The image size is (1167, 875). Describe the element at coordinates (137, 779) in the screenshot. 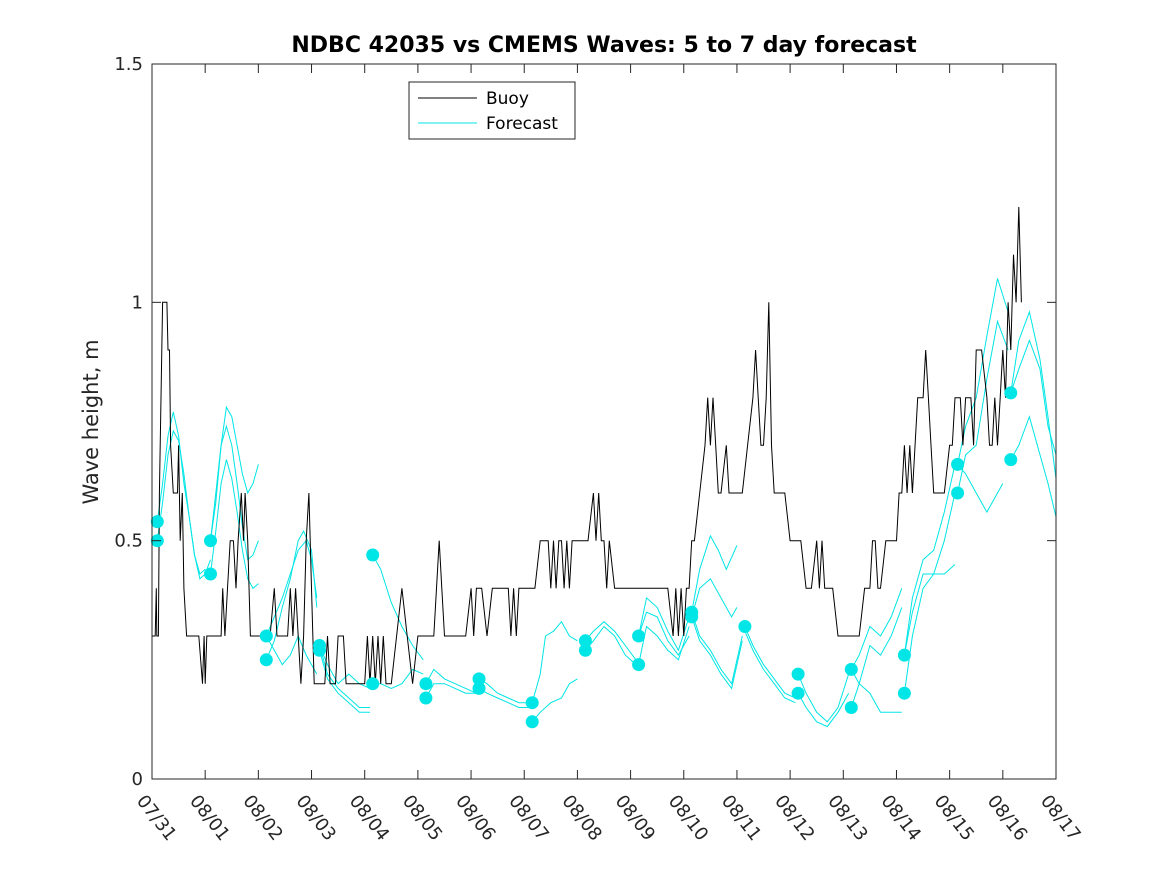

I see `y-tick-label: 0` at that location.